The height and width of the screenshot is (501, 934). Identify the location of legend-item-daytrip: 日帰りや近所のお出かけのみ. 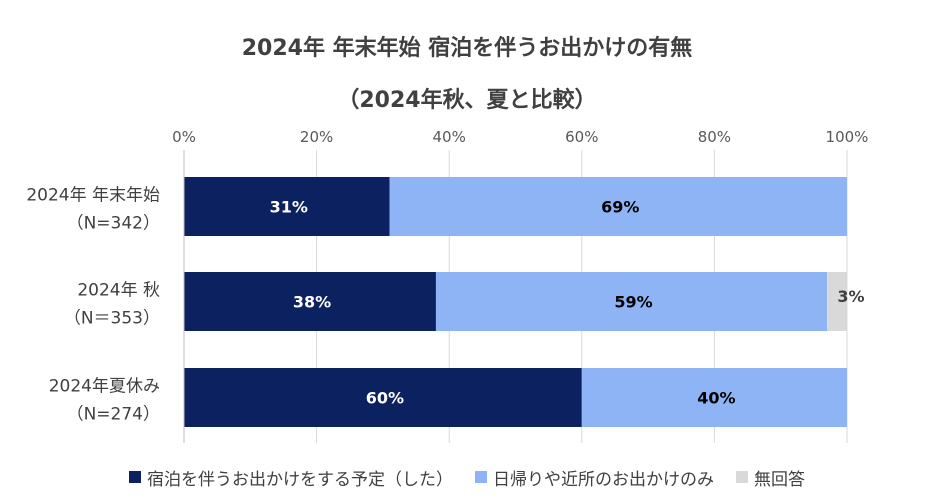
(594, 477).